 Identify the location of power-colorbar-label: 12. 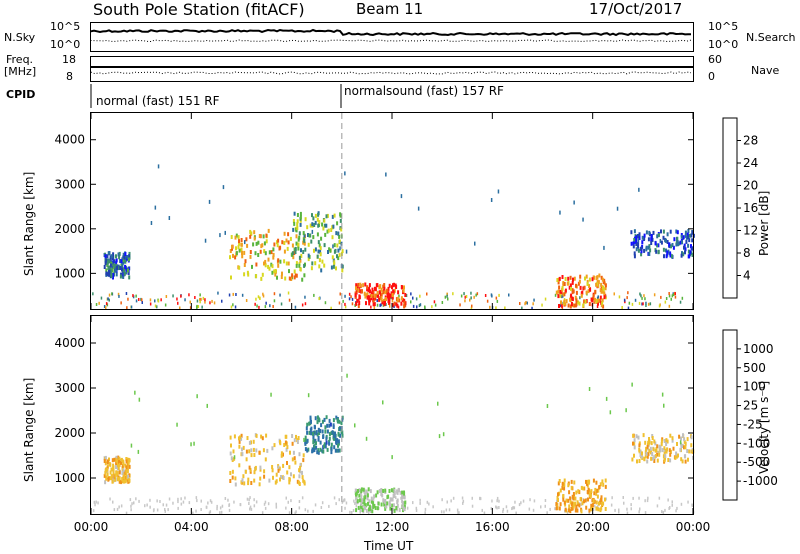
(750, 231).